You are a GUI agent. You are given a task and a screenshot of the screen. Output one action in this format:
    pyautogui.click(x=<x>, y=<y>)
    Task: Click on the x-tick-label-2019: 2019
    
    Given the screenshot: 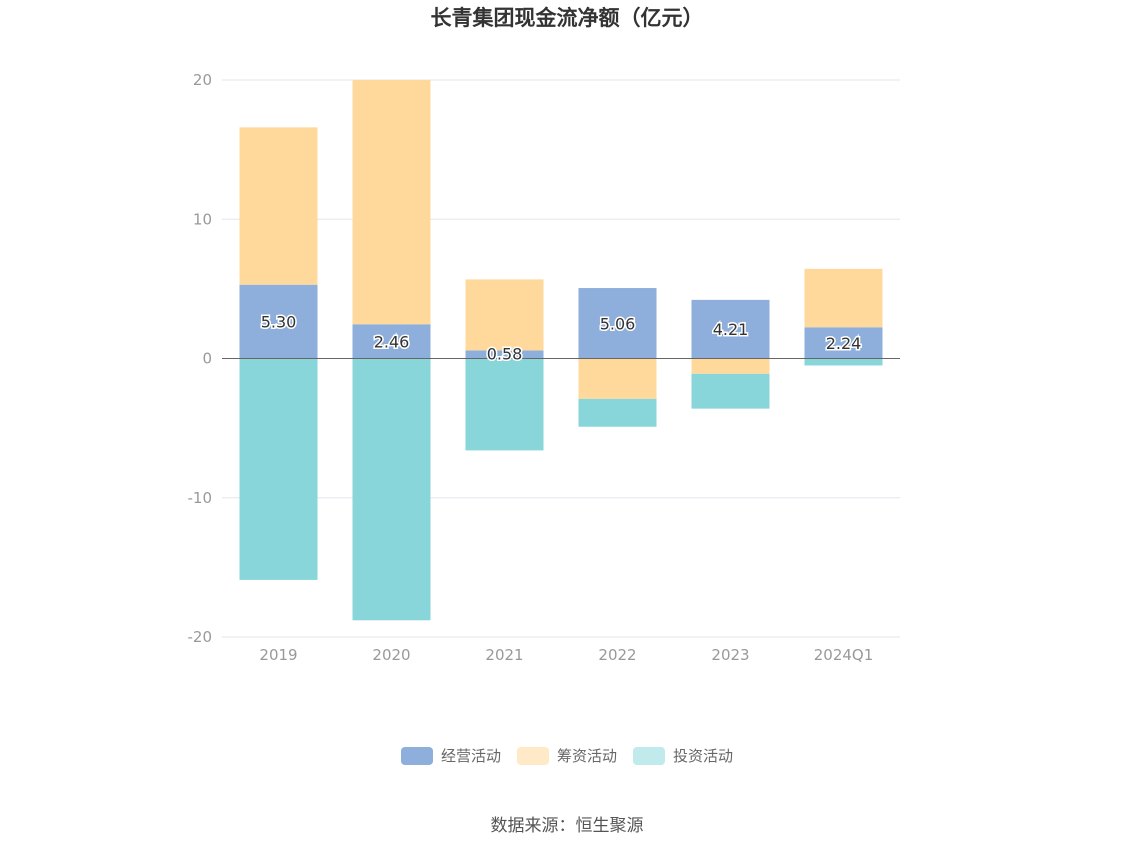 What is the action you would take?
    pyautogui.click(x=278, y=655)
    